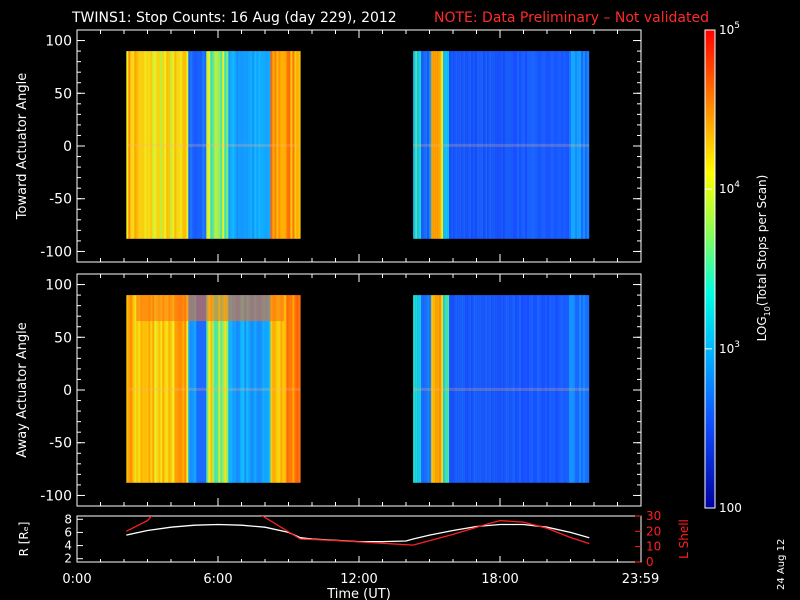 Image resolution: width=800 pixels, height=600 pixels. What do you see at coordinates (358, 593) in the screenshot?
I see `x-axis-label: Time (UT)` at bounding box center [358, 593].